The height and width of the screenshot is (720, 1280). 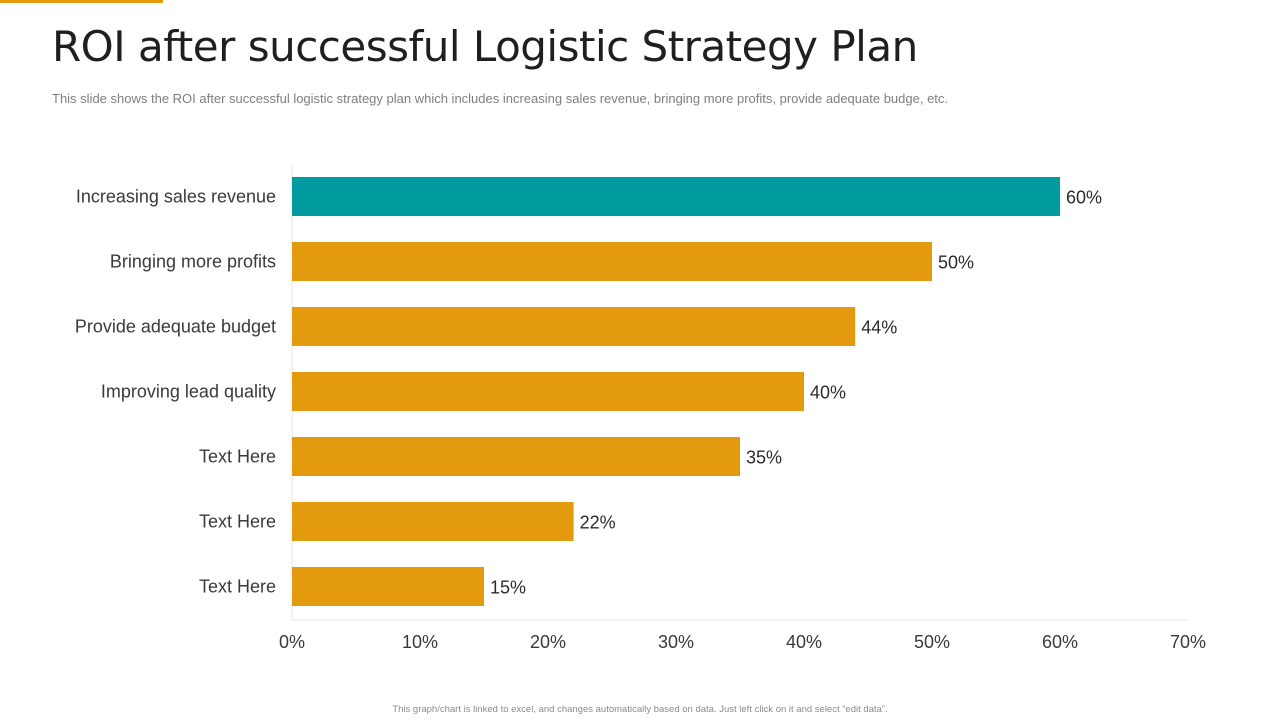 I want to click on value-label: 44%, so click(x=879, y=328).